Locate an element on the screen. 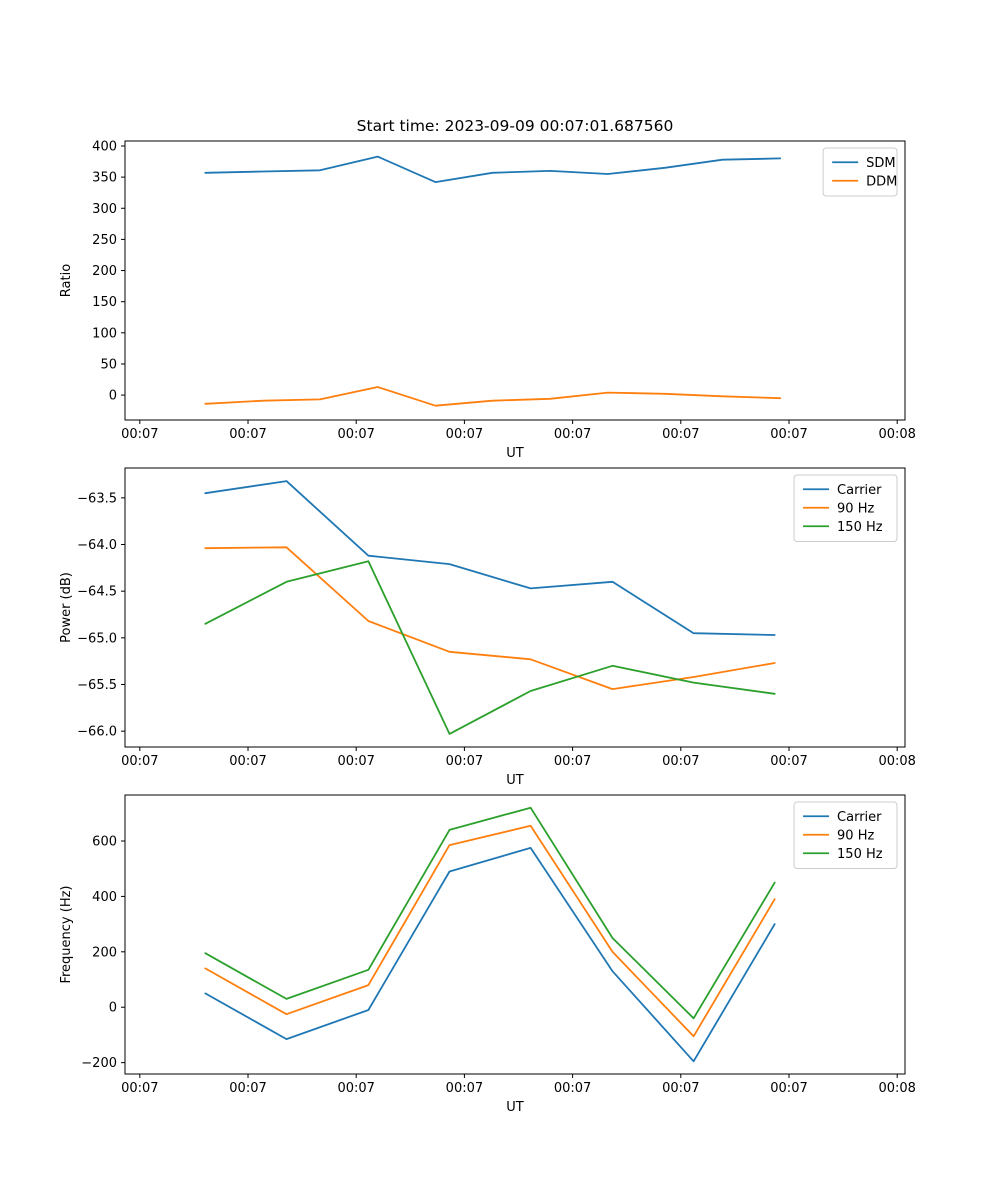 The height and width of the screenshot is (1200, 1000). y-axis-label: Power (dB) is located at coordinates (66, 607).